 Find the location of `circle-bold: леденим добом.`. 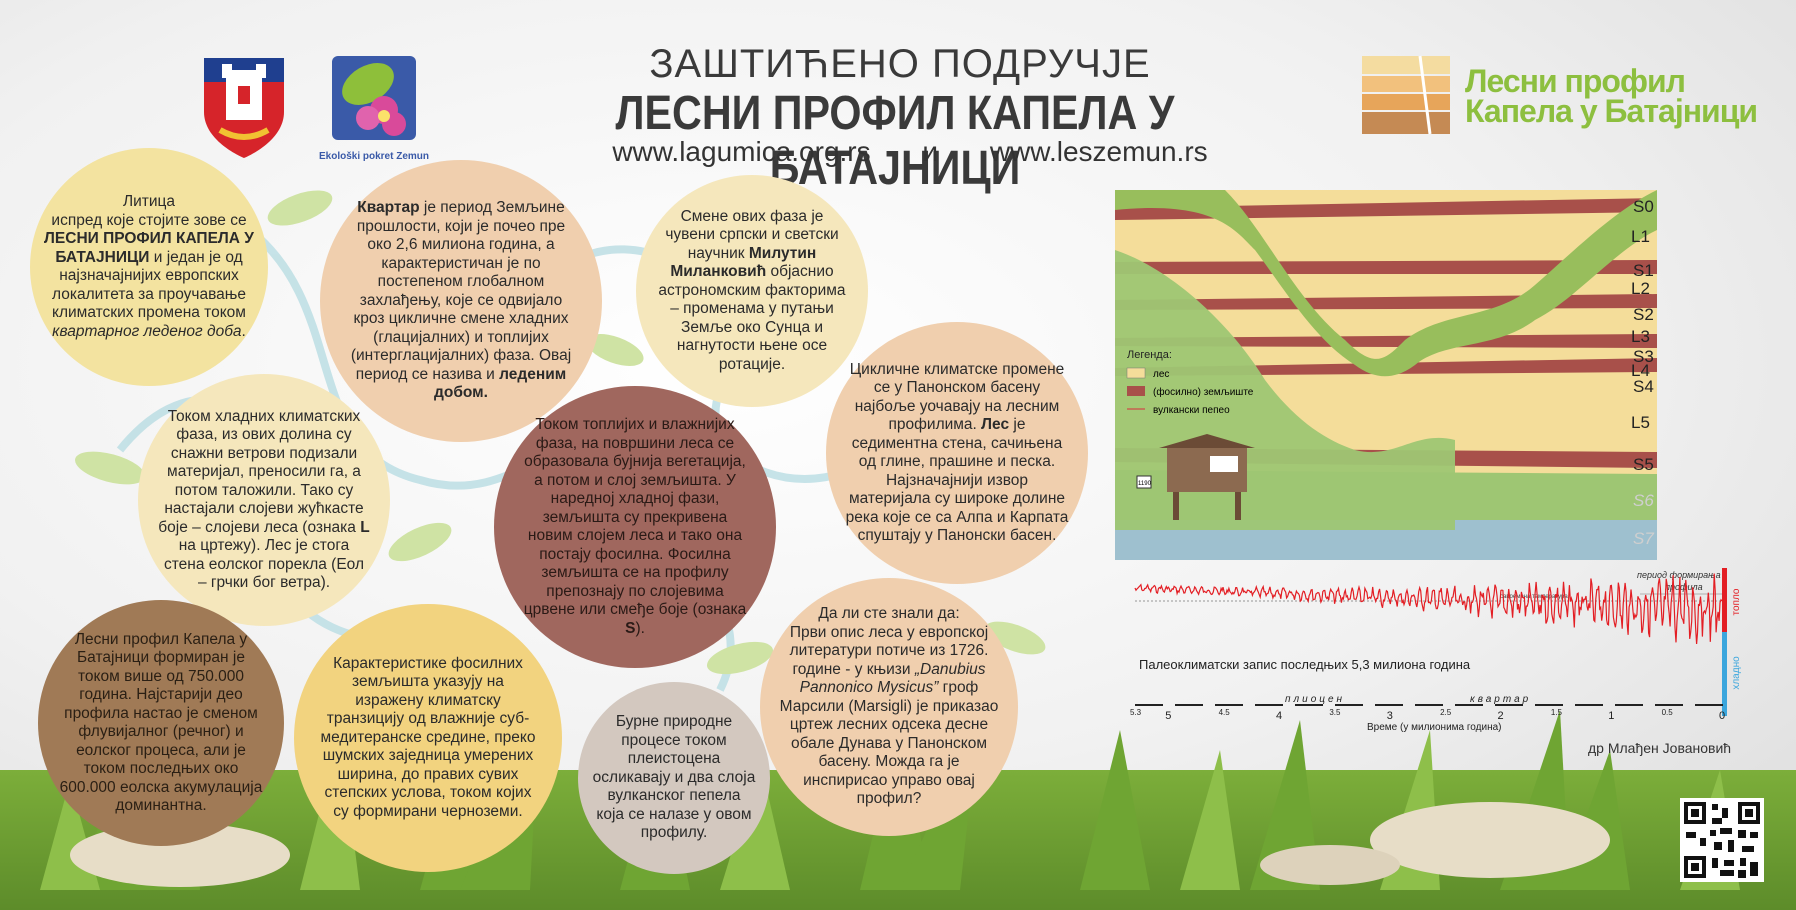

circle-bold: леденим добом. is located at coordinates (500, 383).